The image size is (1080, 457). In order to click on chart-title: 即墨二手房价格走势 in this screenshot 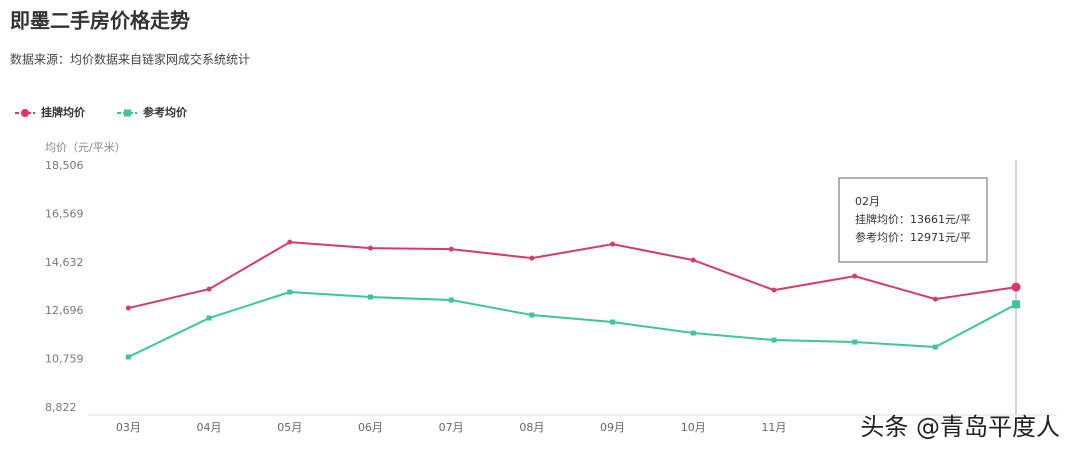, I will do `click(100, 21)`.